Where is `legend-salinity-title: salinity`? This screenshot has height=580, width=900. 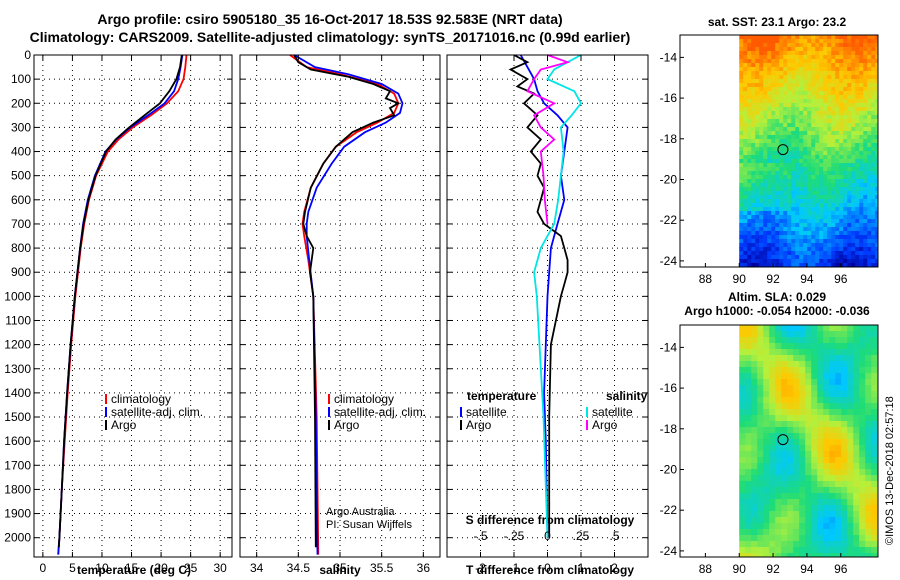 legend-salinity-title: salinity is located at coordinates (627, 396).